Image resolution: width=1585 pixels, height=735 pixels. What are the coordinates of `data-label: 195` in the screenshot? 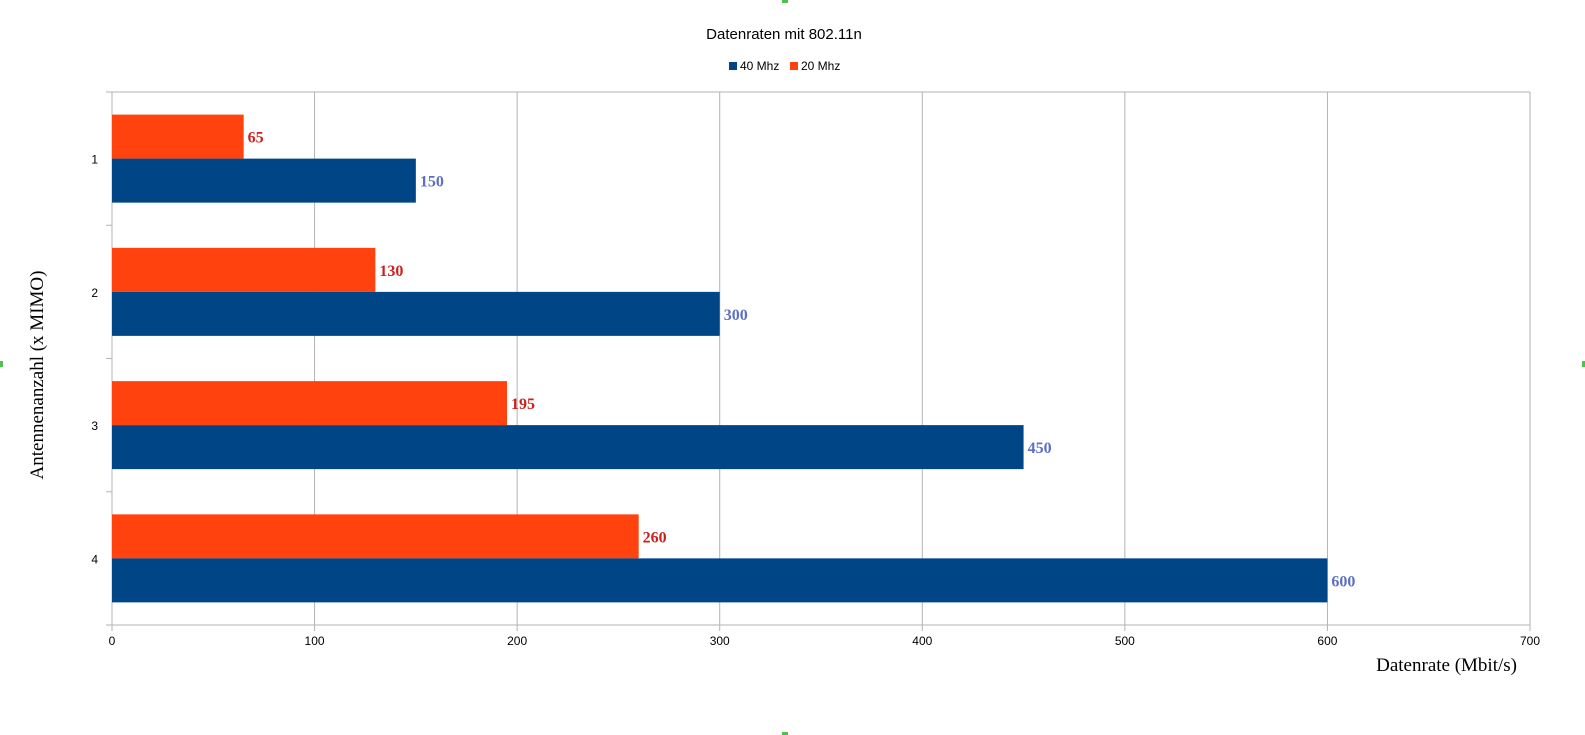 It's located at (523, 404).